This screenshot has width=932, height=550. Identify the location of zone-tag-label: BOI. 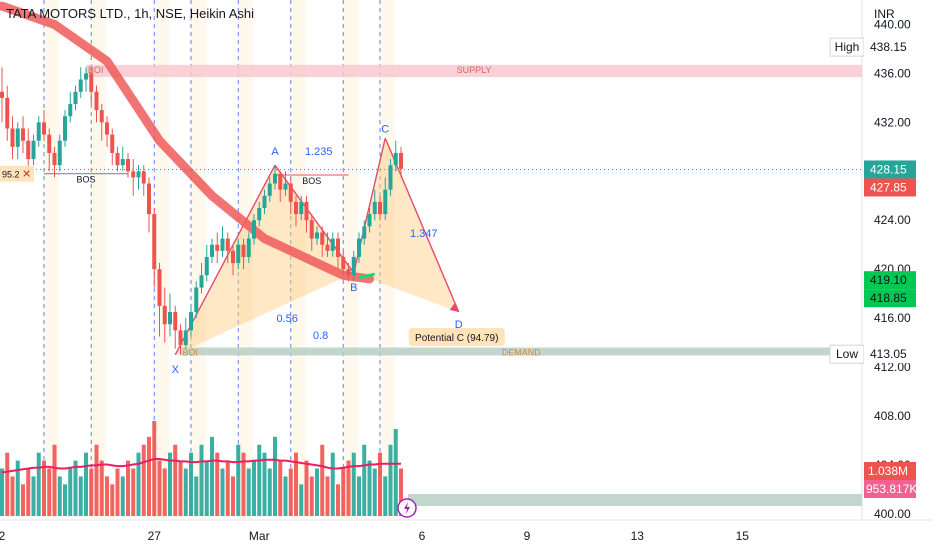
(191, 352).